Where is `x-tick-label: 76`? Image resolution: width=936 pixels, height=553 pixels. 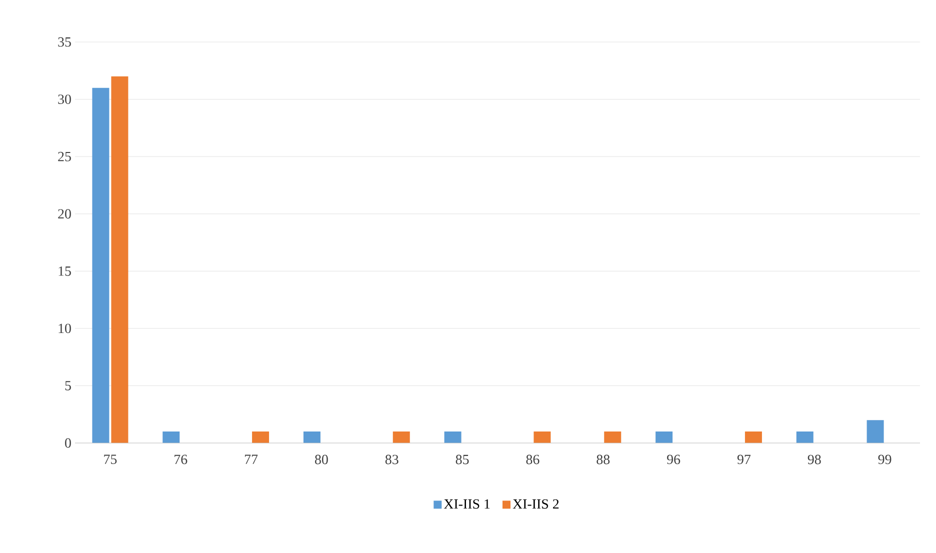 x-tick-label: 76 is located at coordinates (181, 459).